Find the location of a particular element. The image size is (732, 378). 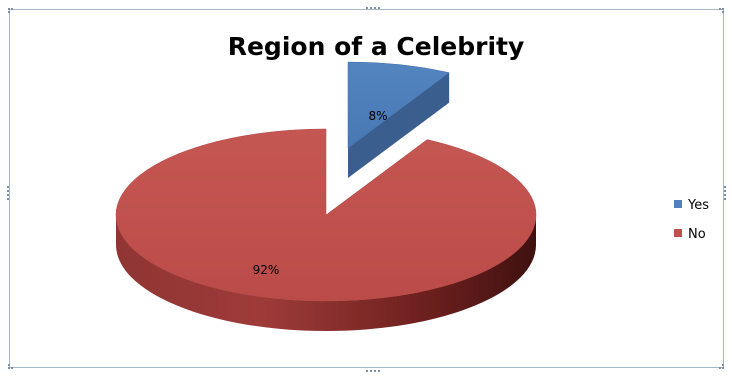

legend-swatch-yes is located at coordinates (678, 204).